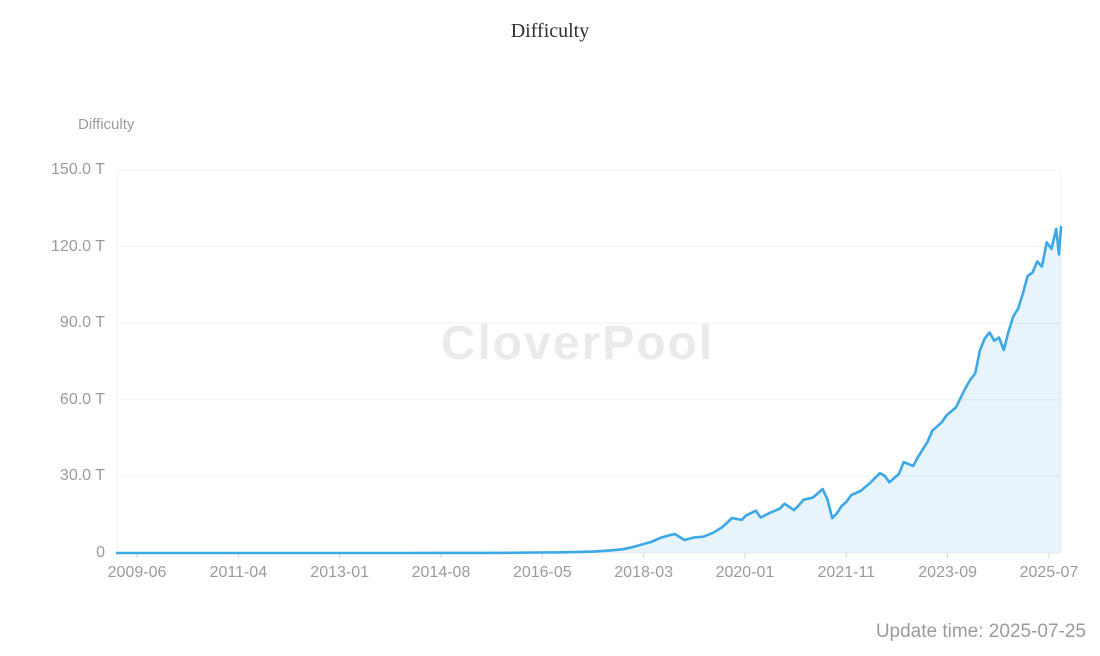  Describe the element at coordinates (550, 31) in the screenshot. I see `chart-title: Difficulty` at that location.